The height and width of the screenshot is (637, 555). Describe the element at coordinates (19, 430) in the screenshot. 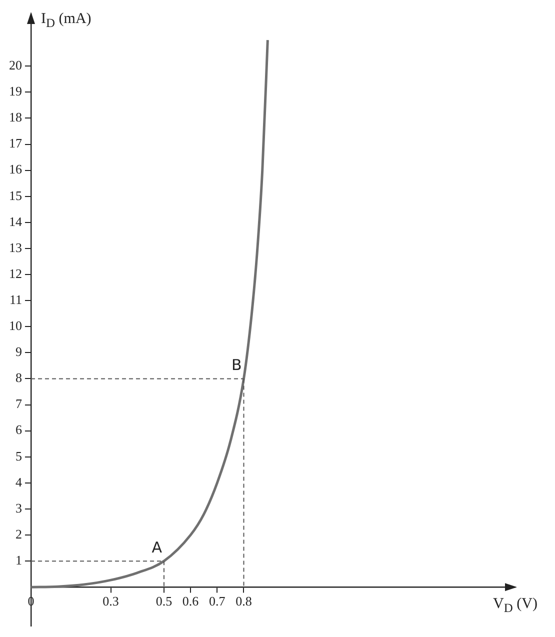

I see `y-tick-label: 6` at that location.